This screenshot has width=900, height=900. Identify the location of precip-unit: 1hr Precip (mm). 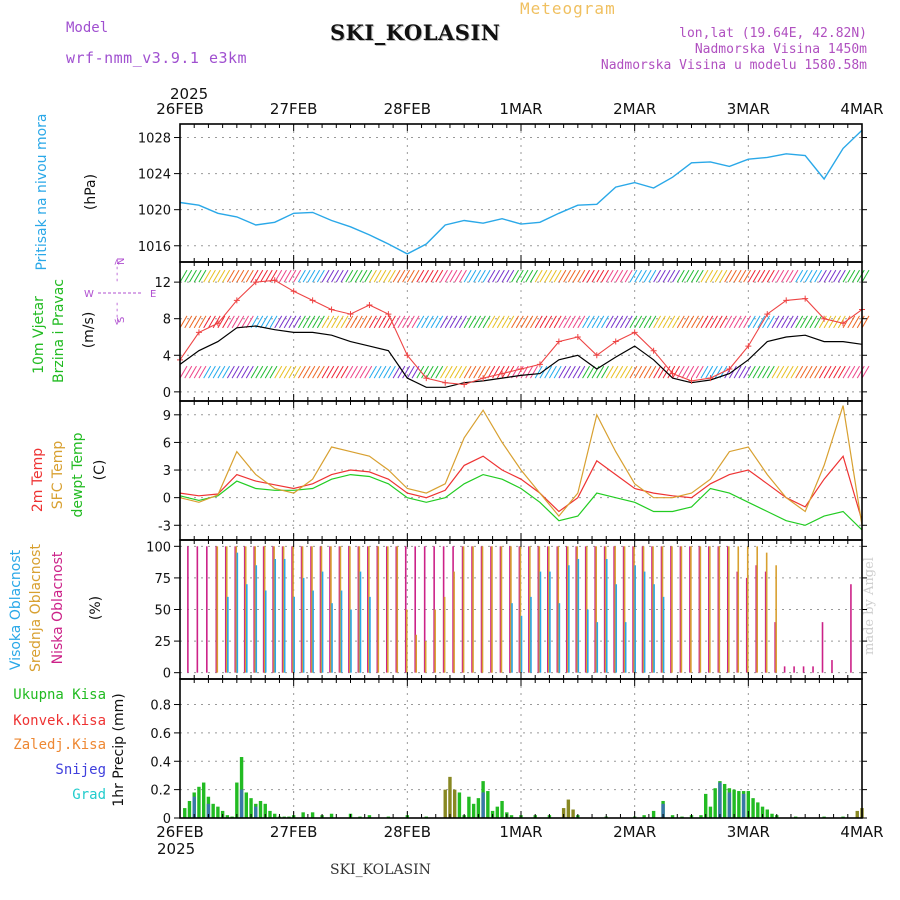
(119, 749).